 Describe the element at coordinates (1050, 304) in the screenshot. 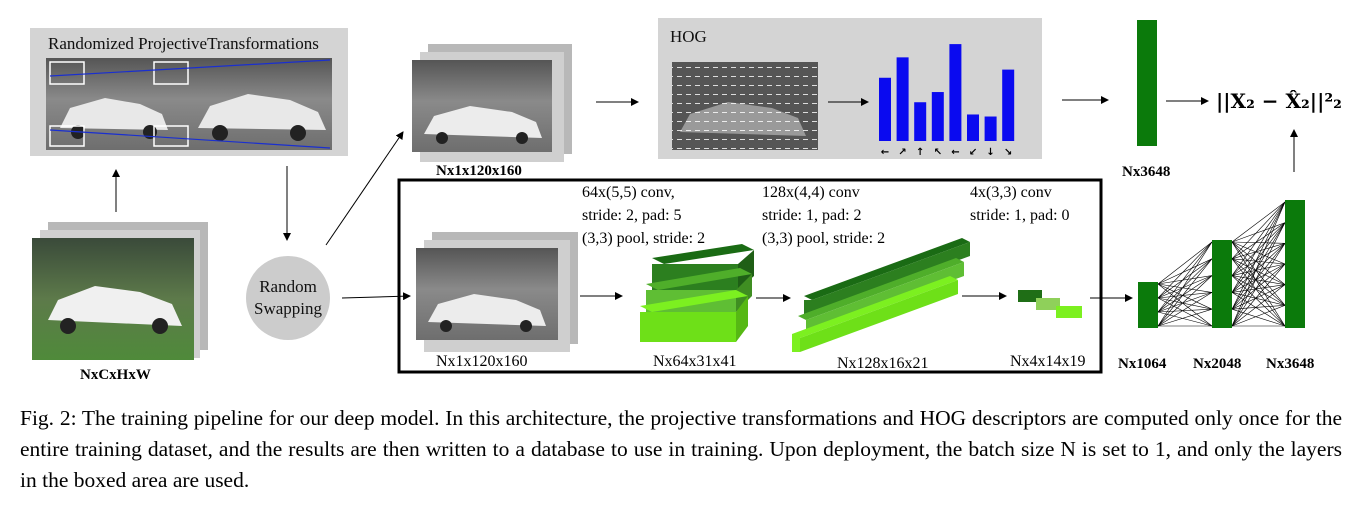

I see `conv3-block` at that location.